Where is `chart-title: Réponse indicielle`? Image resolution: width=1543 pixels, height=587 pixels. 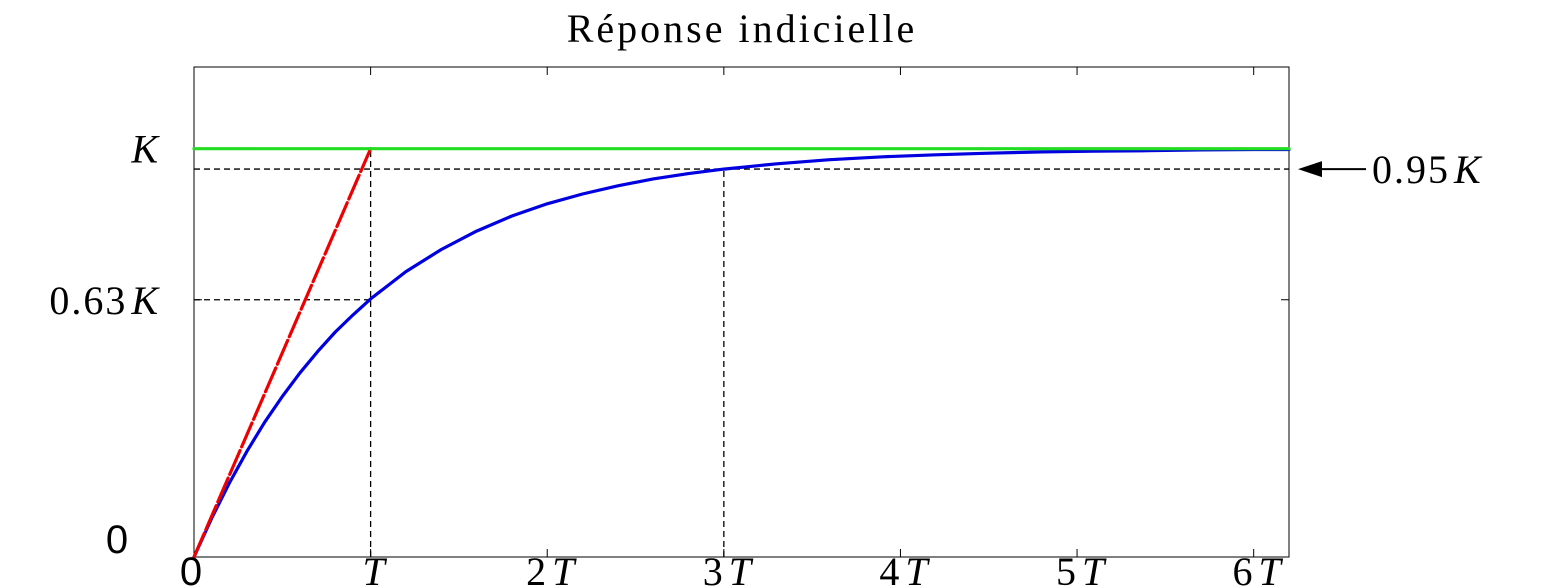 chart-title: Réponse indicielle is located at coordinates (742, 28).